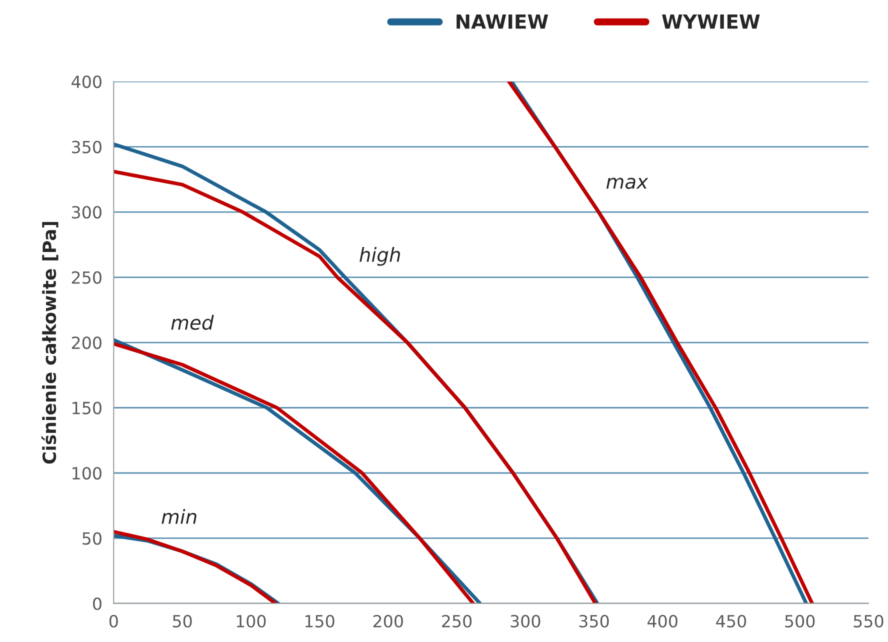 This screenshot has height=642, width=888. I want to click on legend-label: WYWIEW, so click(711, 21).